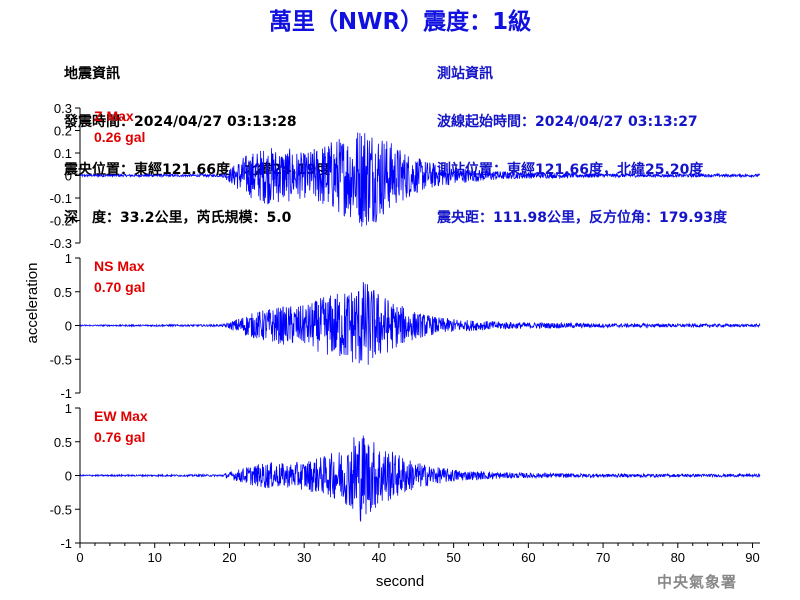  What do you see at coordinates (63, 131) in the screenshot?
I see `y-tick-label: 0.2` at bounding box center [63, 131].